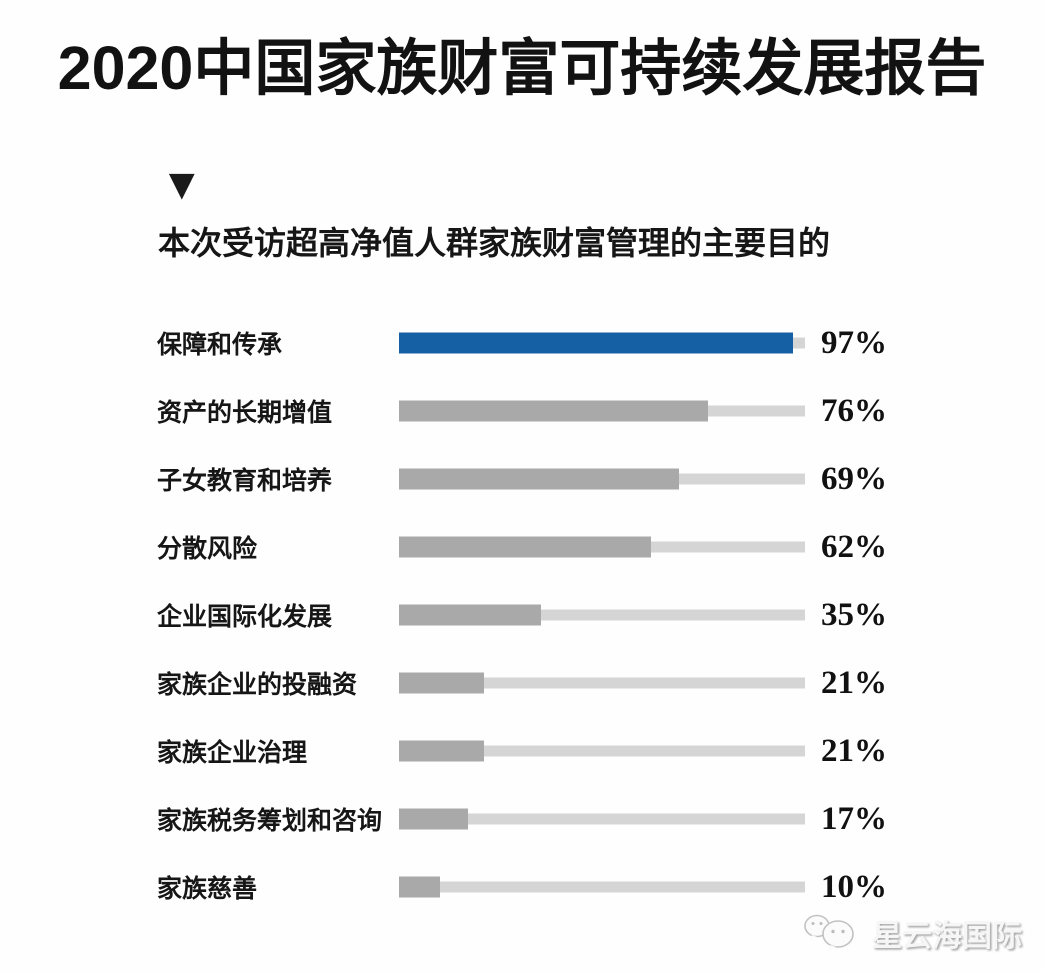 The image size is (1044, 972). I want to click on watermark-text: 星云海国际, so click(947, 936).